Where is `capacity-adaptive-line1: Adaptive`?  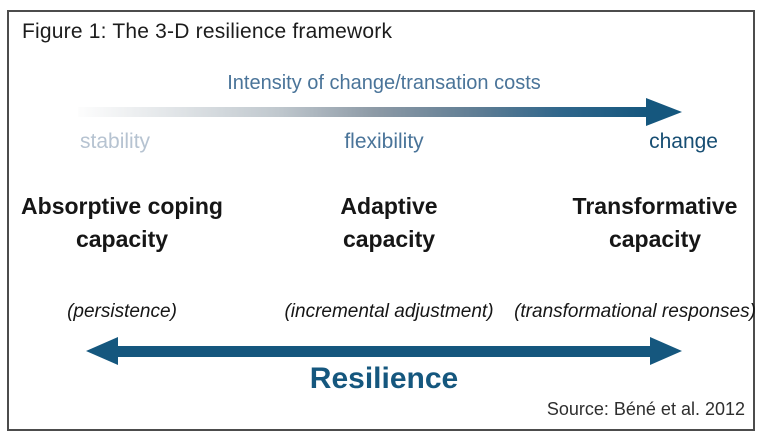 capacity-adaptive-line1: Adaptive is located at coordinates (389, 206).